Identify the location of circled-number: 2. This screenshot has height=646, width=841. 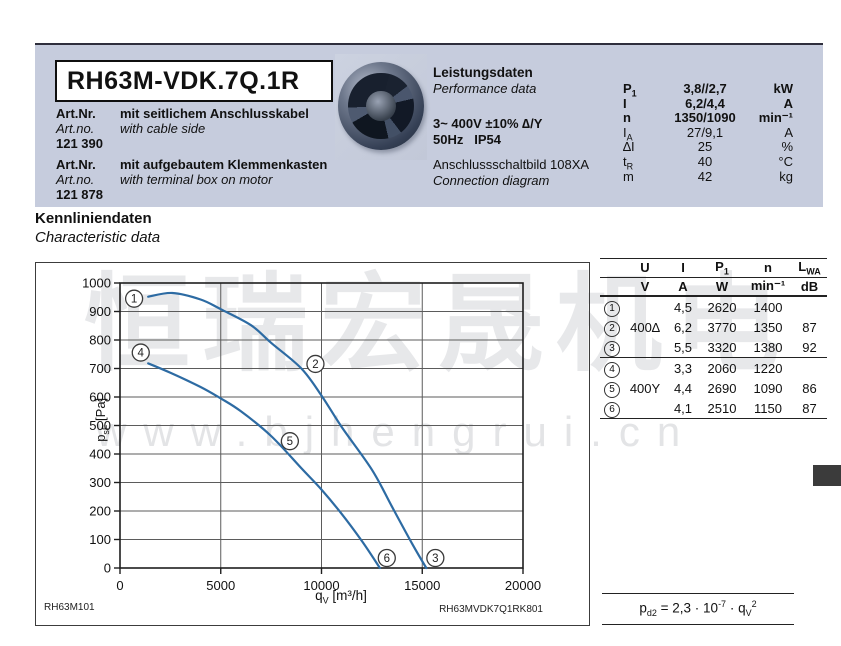
(612, 329).